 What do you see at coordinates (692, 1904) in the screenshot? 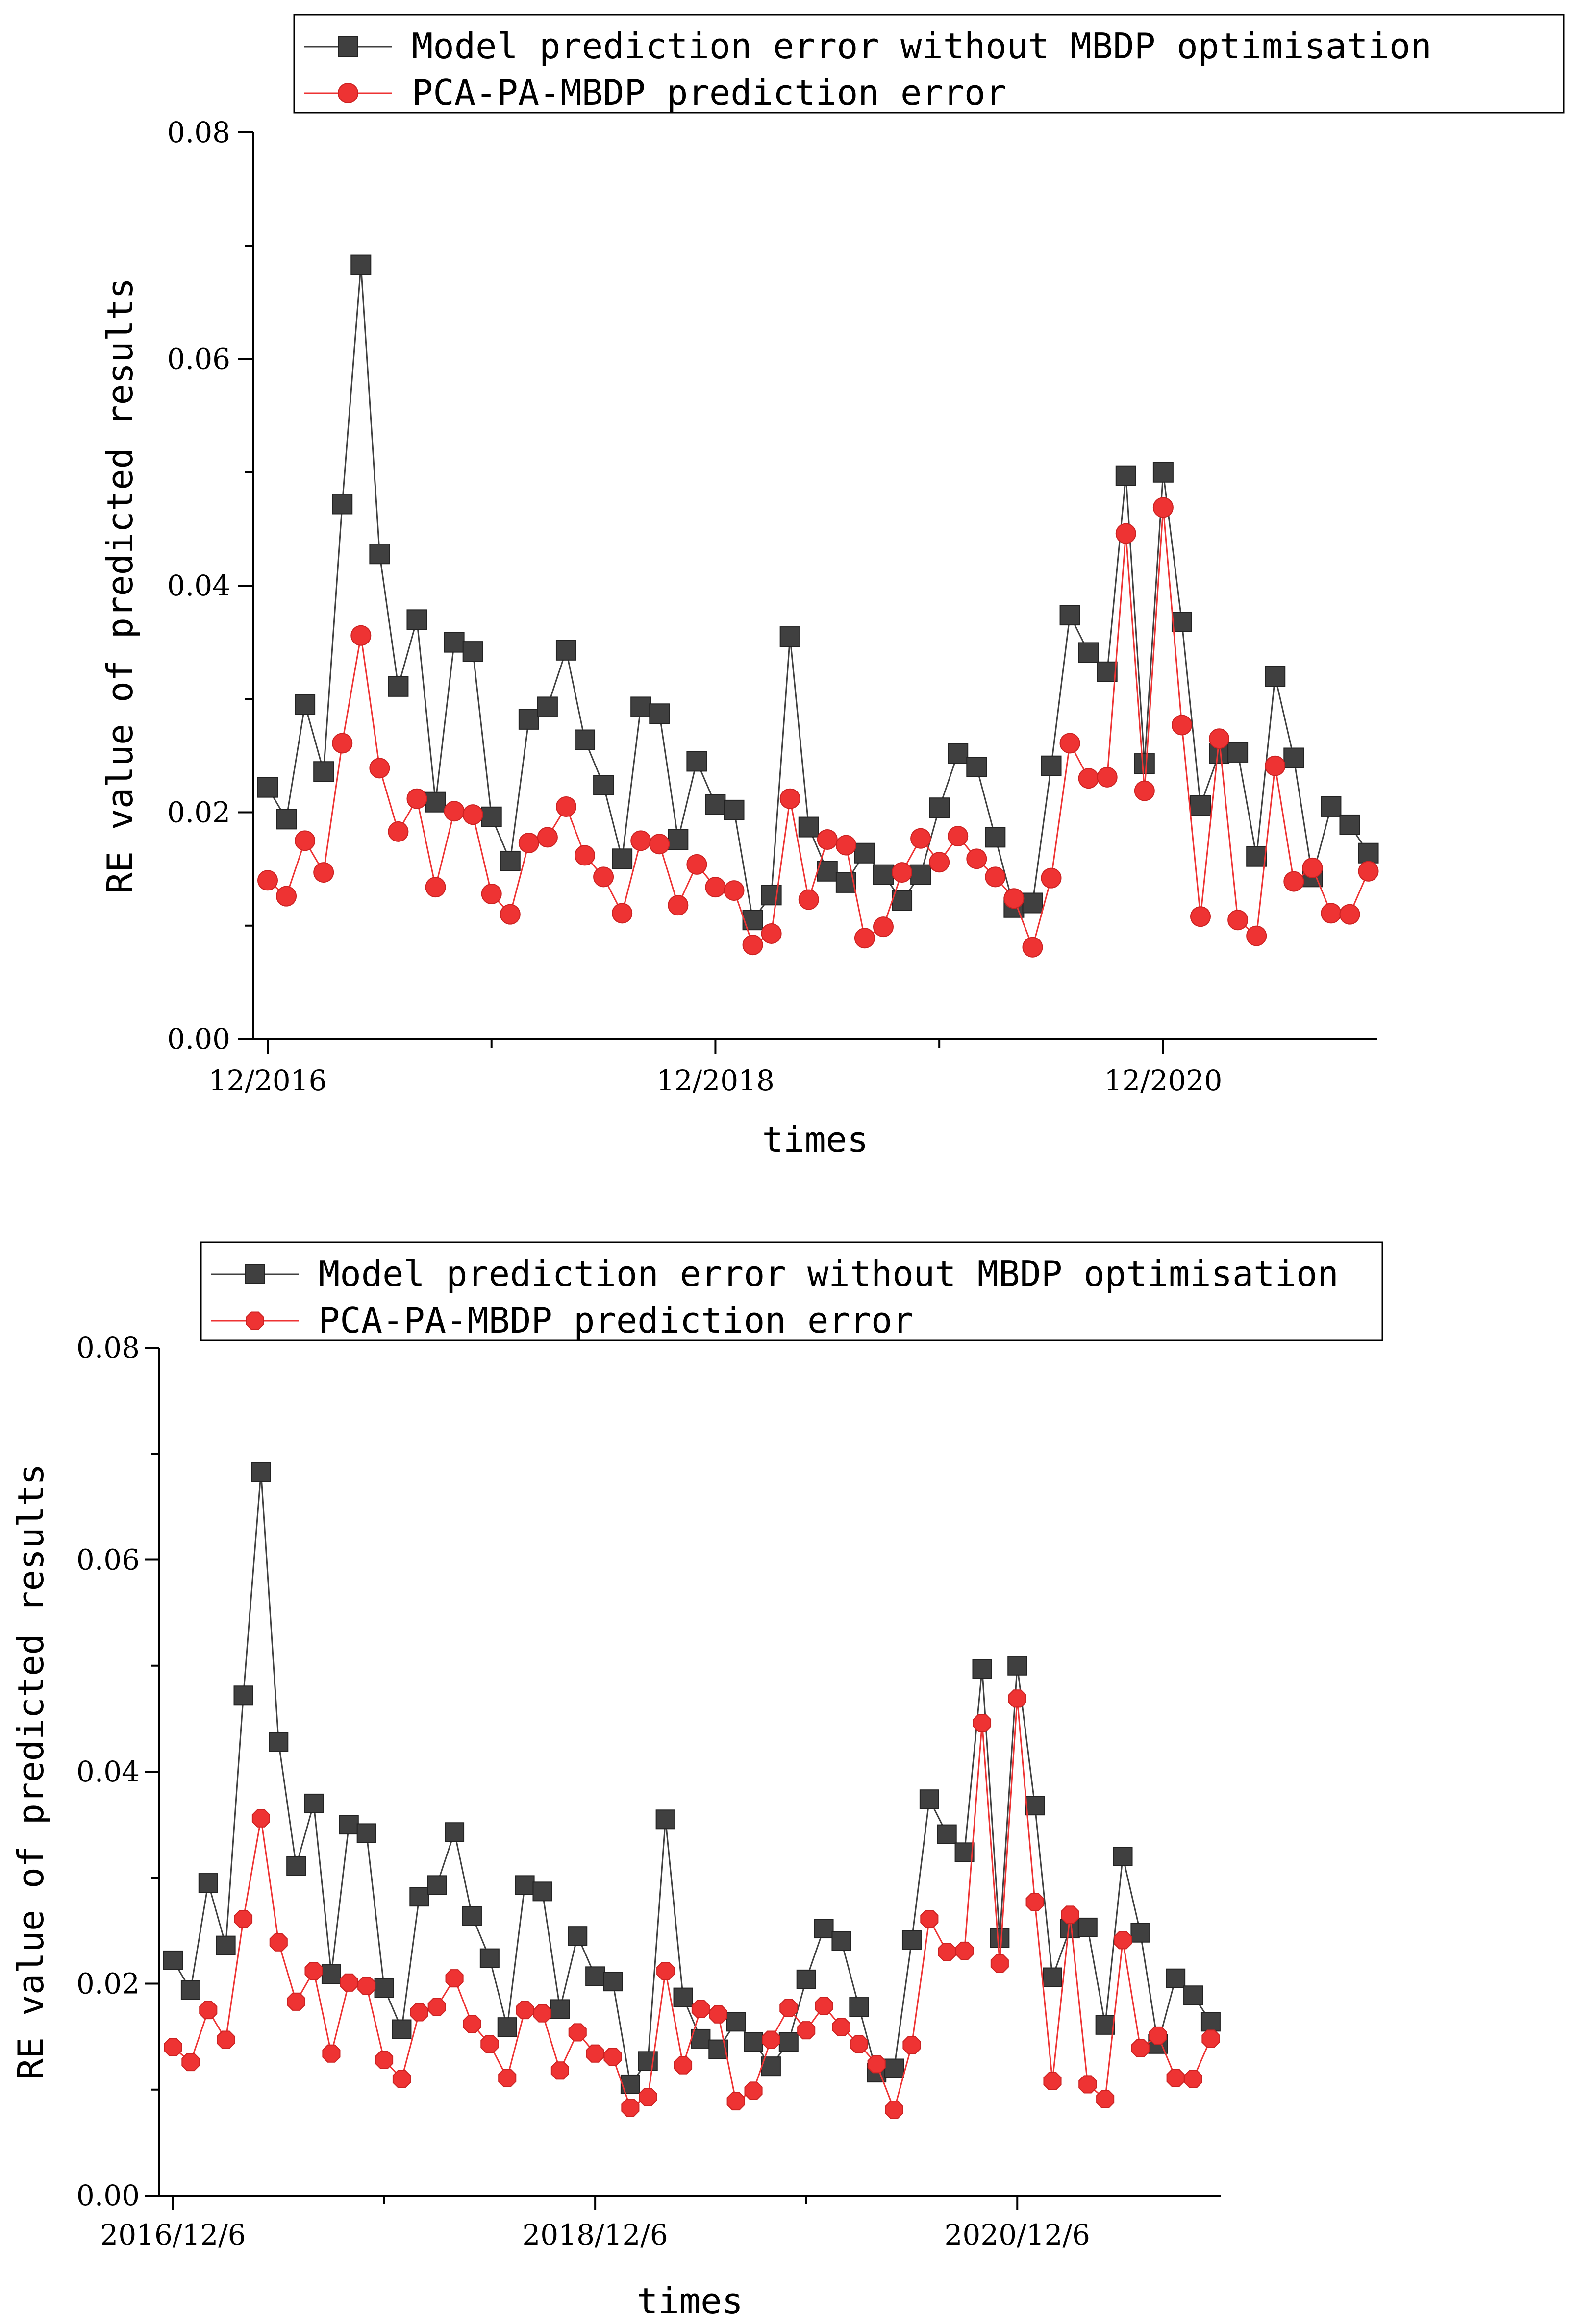
I see `series-pca-pa-mbdp` at bounding box center [692, 1904].